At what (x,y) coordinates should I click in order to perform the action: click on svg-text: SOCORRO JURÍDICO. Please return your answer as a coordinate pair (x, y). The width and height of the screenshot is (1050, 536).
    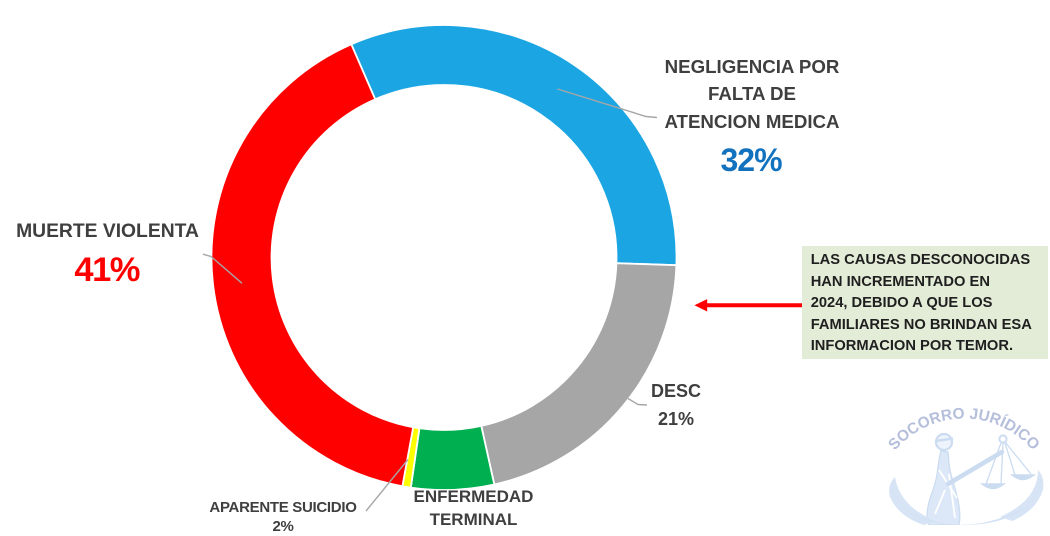
    Looking at the image, I should click on (963, 429).